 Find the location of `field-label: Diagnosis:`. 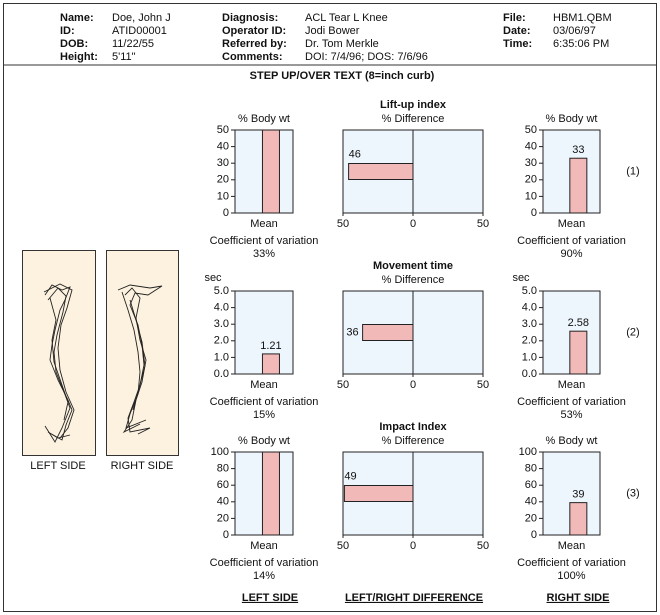

field-label: Diagnosis: is located at coordinates (250, 18).